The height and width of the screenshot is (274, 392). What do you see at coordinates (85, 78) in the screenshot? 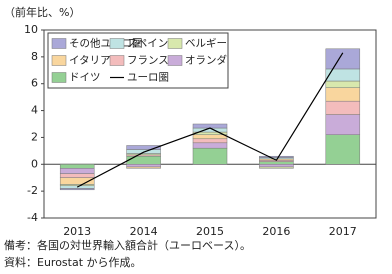
I see `legend-label: ドイツ` at bounding box center [85, 78].